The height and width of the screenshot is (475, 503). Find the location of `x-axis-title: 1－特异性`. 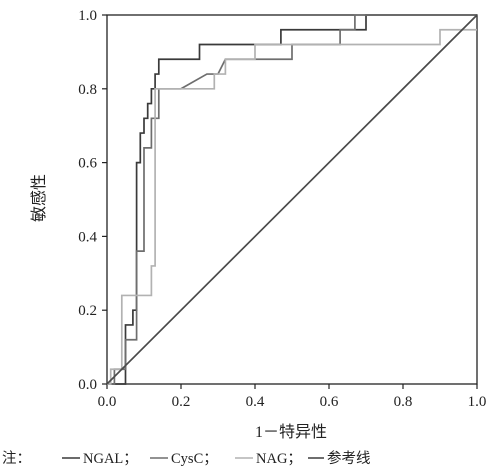

x-axis-title: 1－特异性 is located at coordinates (291, 432).